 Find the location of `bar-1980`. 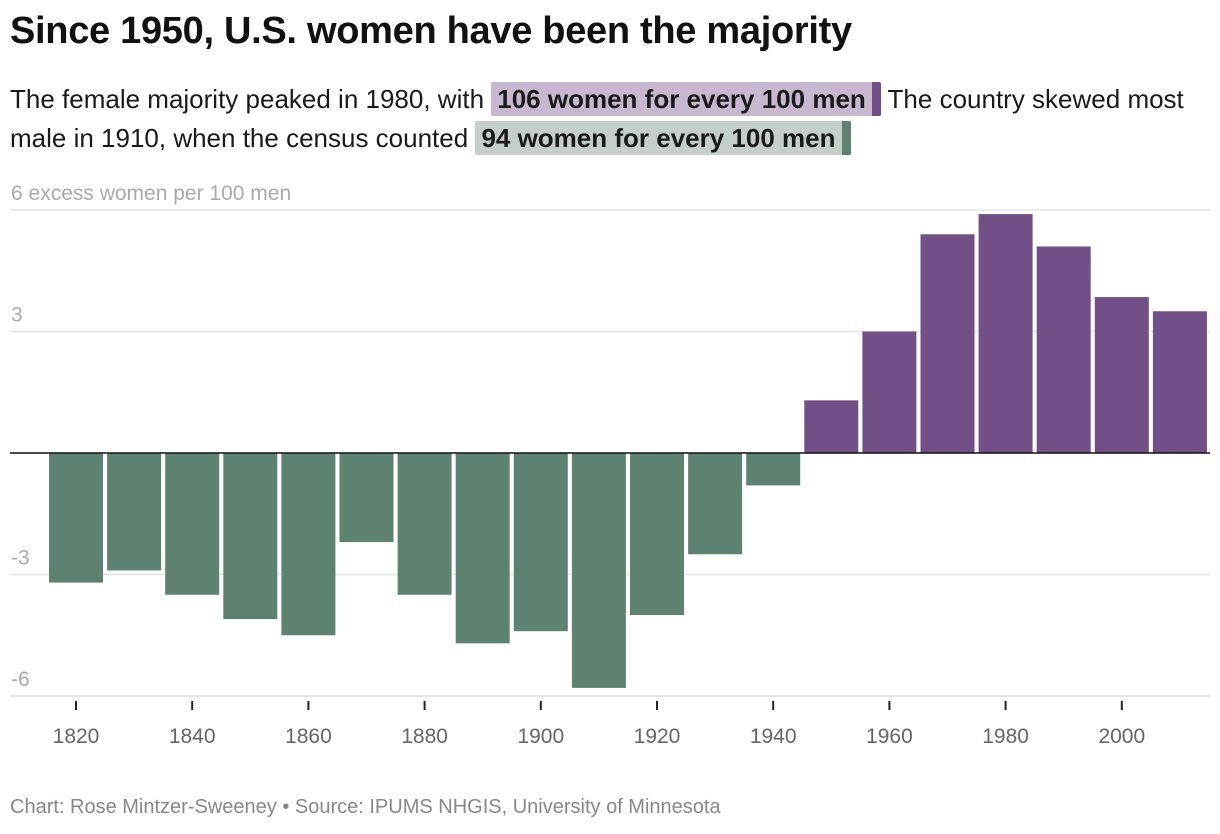

bar-1980 is located at coordinates (1005, 333).